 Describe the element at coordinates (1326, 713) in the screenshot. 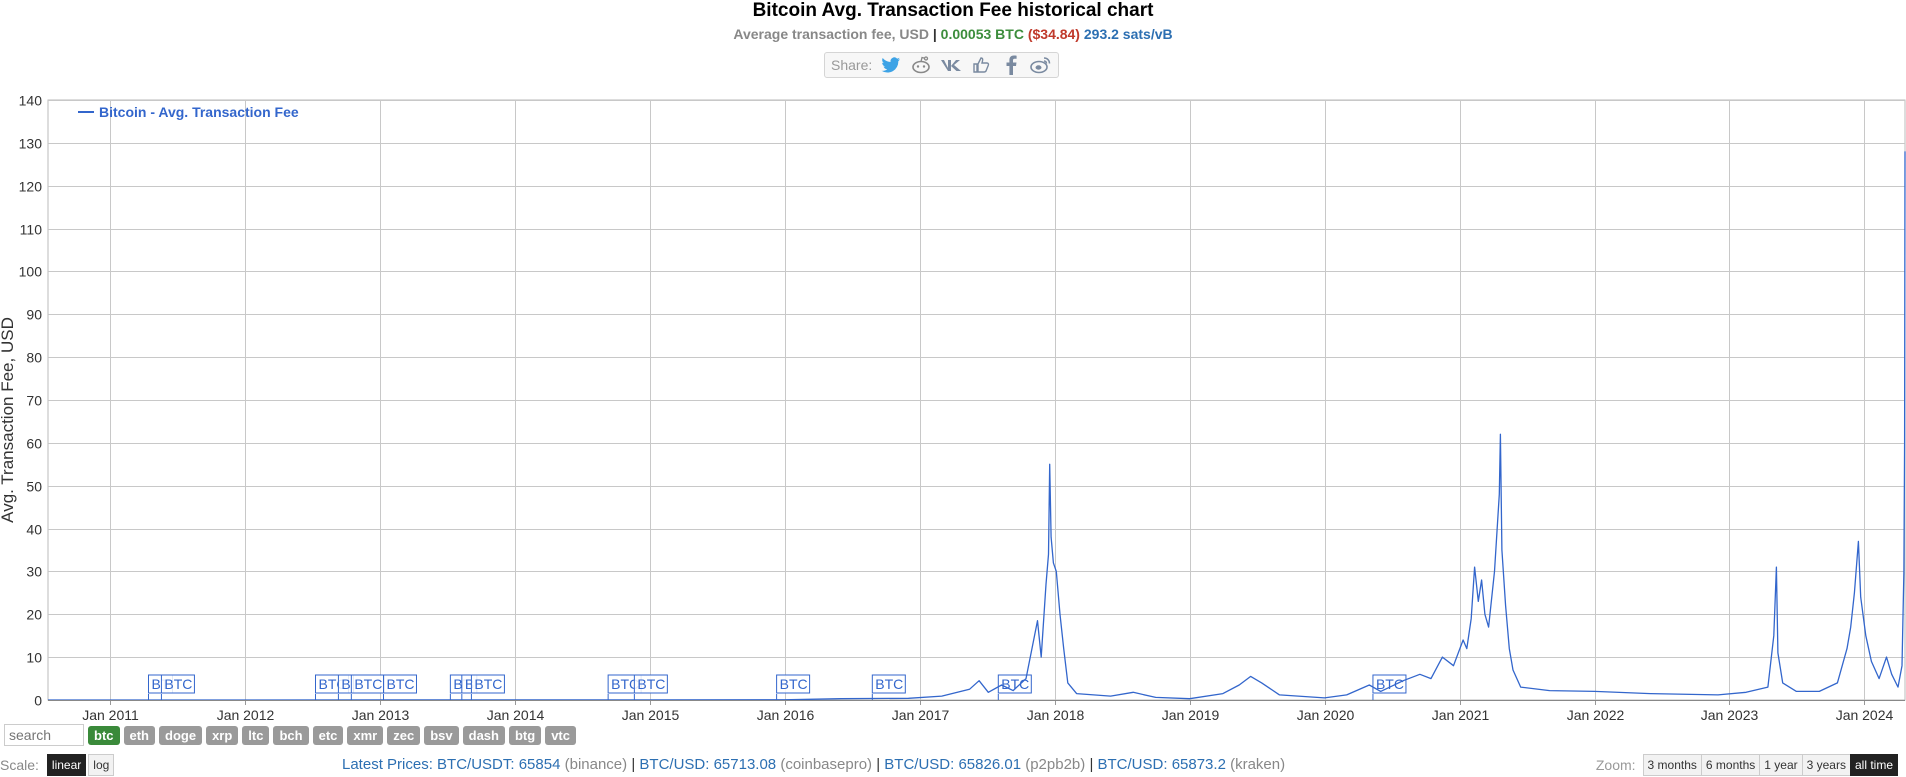

I see `x-tick-label: Jan 2020` at that location.